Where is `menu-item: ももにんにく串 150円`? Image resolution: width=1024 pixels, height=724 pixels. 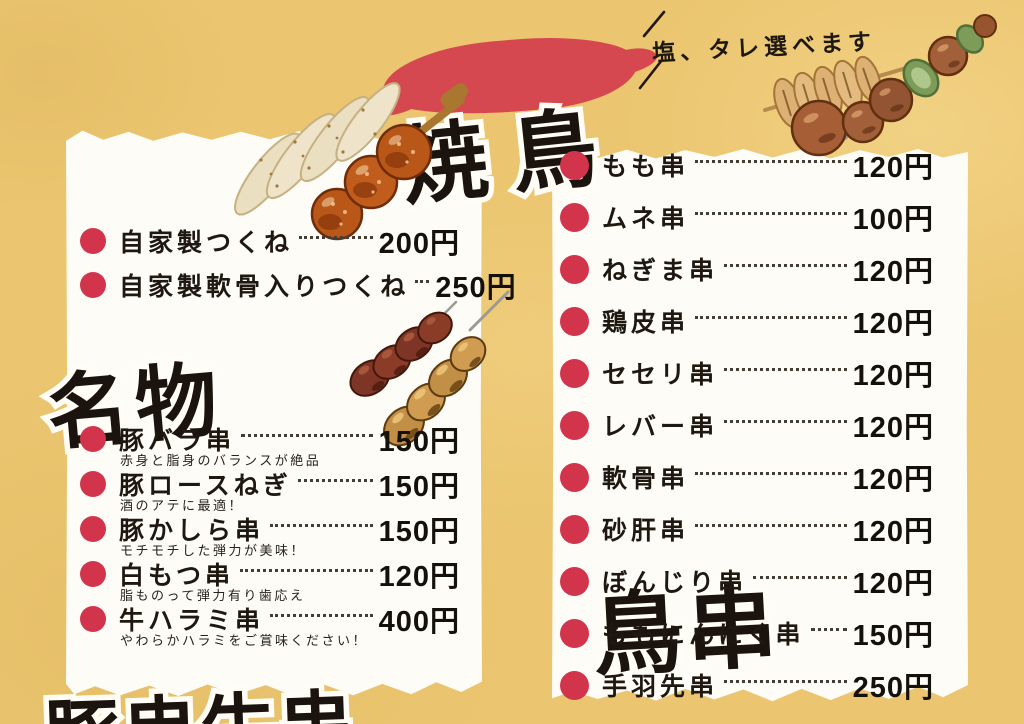 menu-item: ももにんにく串 150円 is located at coordinates (747, 635).